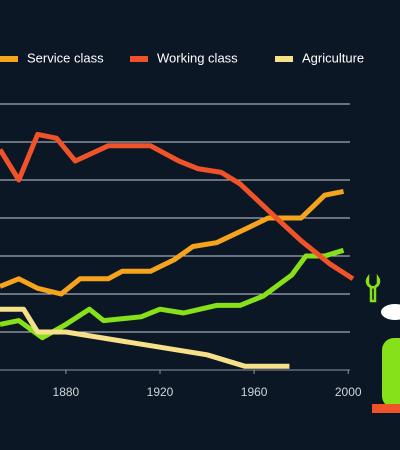  What do you see at coordinates (333, 57) in the screenshot?
I see `legend-label: Agriculture` at bounding box center [333, 57].